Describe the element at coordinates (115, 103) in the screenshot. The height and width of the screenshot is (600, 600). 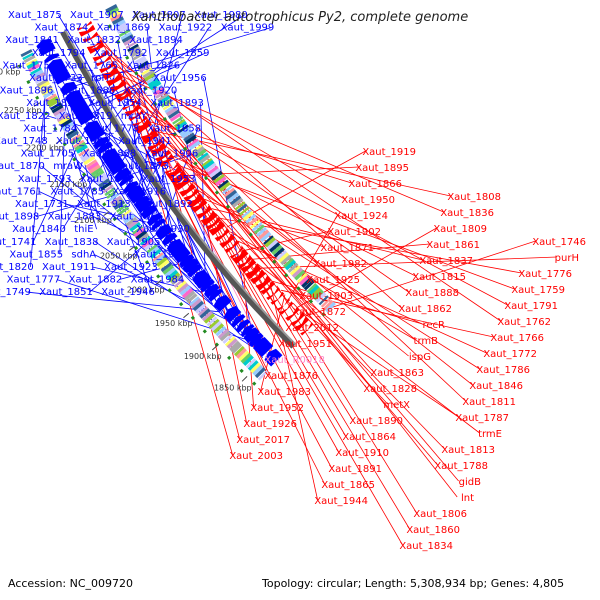
I see `forward-gene-label: Xaut_1854` at that location.